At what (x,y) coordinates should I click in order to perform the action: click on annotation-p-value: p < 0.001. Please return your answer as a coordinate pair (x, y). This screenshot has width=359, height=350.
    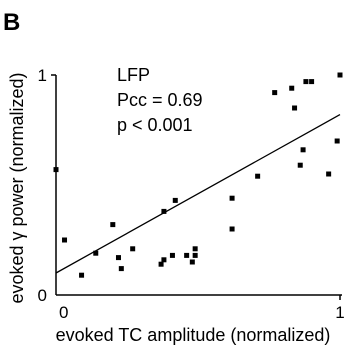
    Looking at the image, I should click on (155, 125).